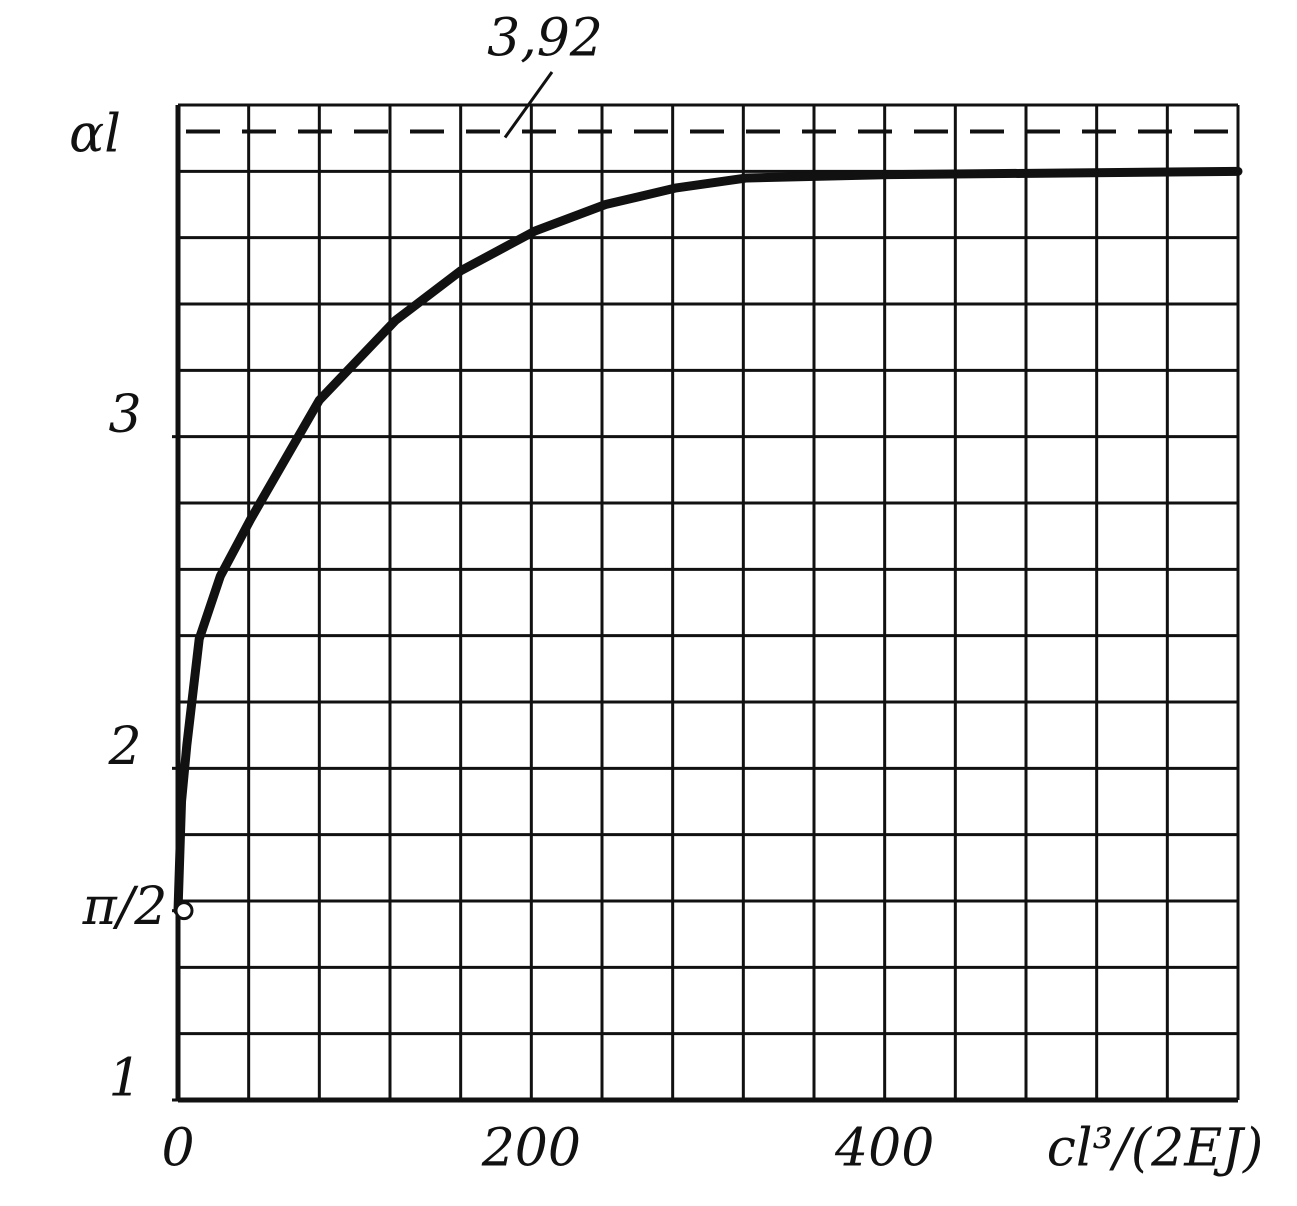 The height and width of the screenshot is (1206, 1297). What do you see at coordinates (124, 415) in the screenshot?
I see `y-tick-label: 3` at bounding box center [124, 415].